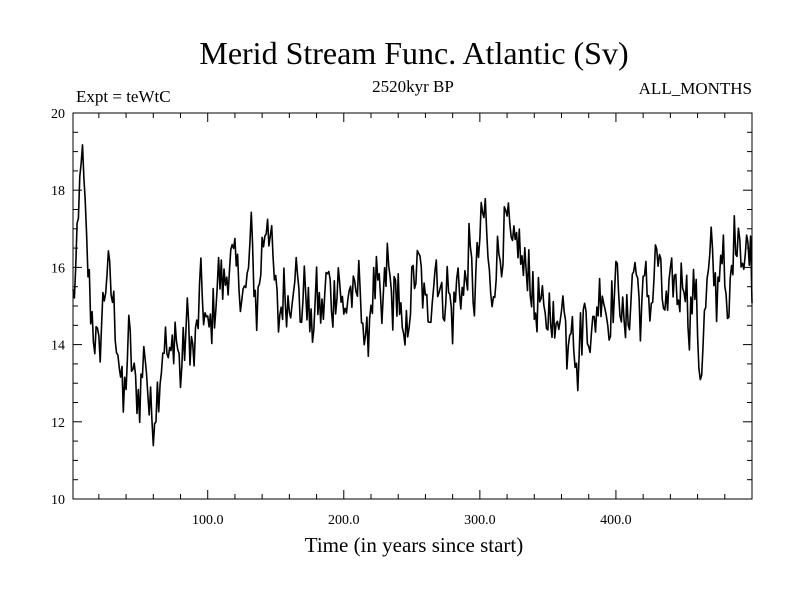  What do you see at coordinates (413, 53) in the screenshot?
I see `chart-title: Merid Stream Func. Atlantic (Sv)` at bounding box center [413, 53].